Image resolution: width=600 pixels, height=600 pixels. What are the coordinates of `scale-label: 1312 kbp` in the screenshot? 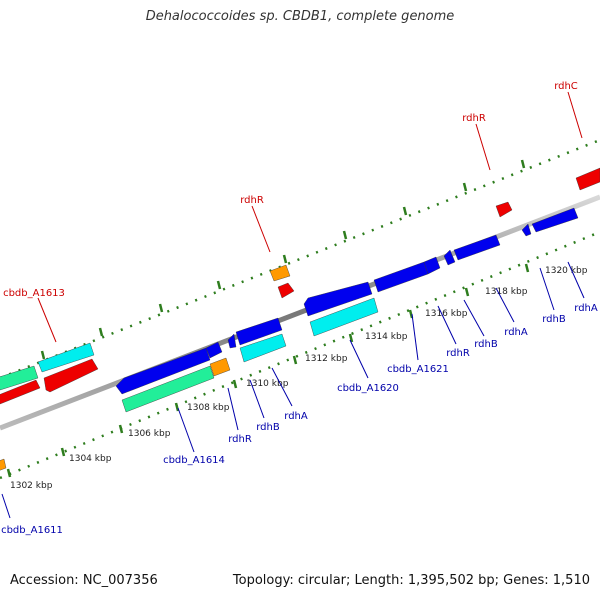 It's located at (326, 359).